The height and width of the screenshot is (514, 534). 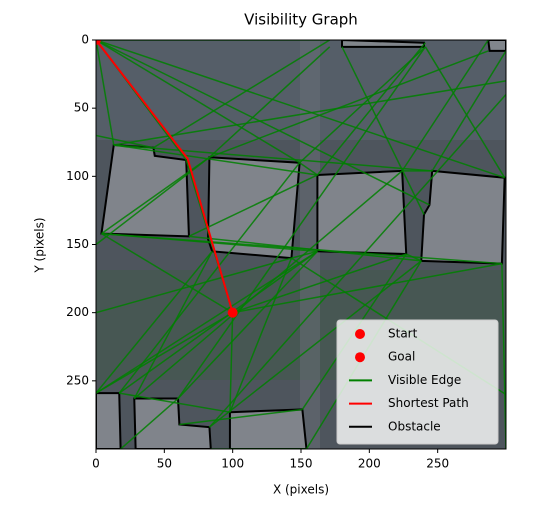 I want to click on y-tick-label: 200, so click(x=77, y=312).